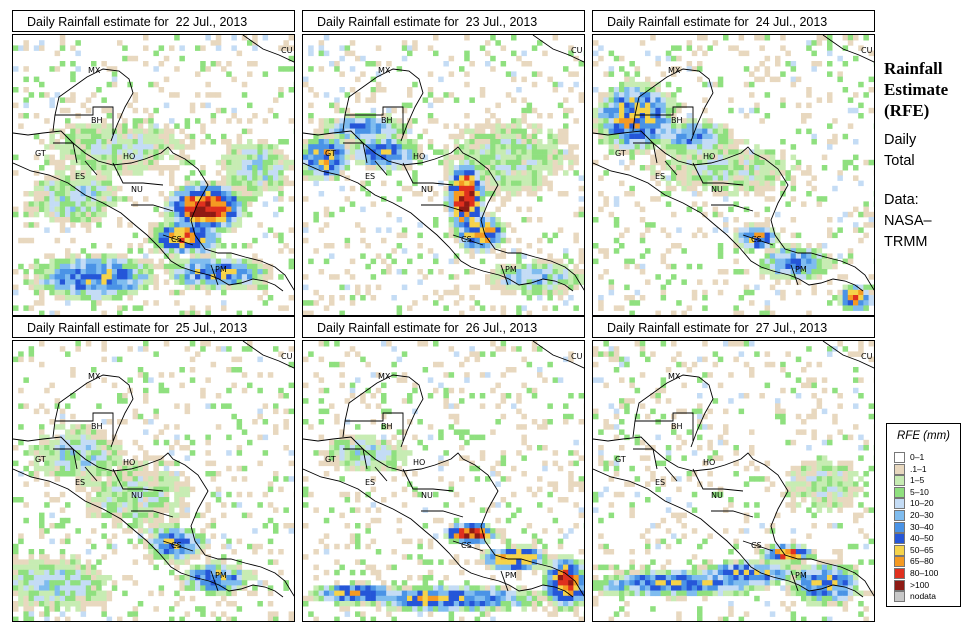 The width and height of the screenshot is (970, 635). What do you see at coordinates (926, 527) in the screenshot?
I see `legend-item: 30–40` at bounding box center [926, 527].